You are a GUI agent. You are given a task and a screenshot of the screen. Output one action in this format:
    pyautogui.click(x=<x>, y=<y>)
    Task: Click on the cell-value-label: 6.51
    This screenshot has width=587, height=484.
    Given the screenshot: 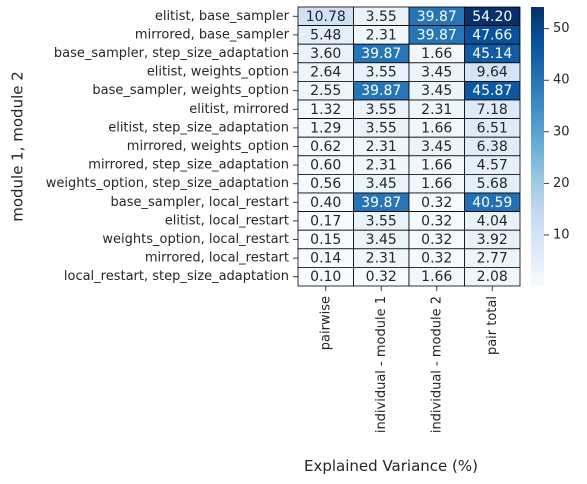 What is the action you would take?
    pyautogui.click(x=492, y=128)
    